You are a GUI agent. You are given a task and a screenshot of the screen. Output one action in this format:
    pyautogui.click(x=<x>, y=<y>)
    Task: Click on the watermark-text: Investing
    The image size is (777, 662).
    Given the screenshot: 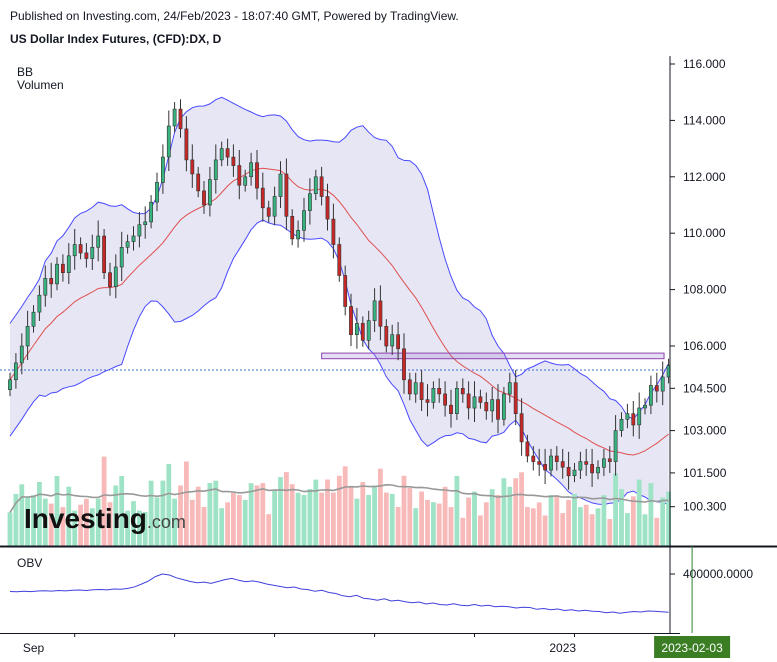 What is the action you would take?
    pyautogui.click(x=85, y=518)
    